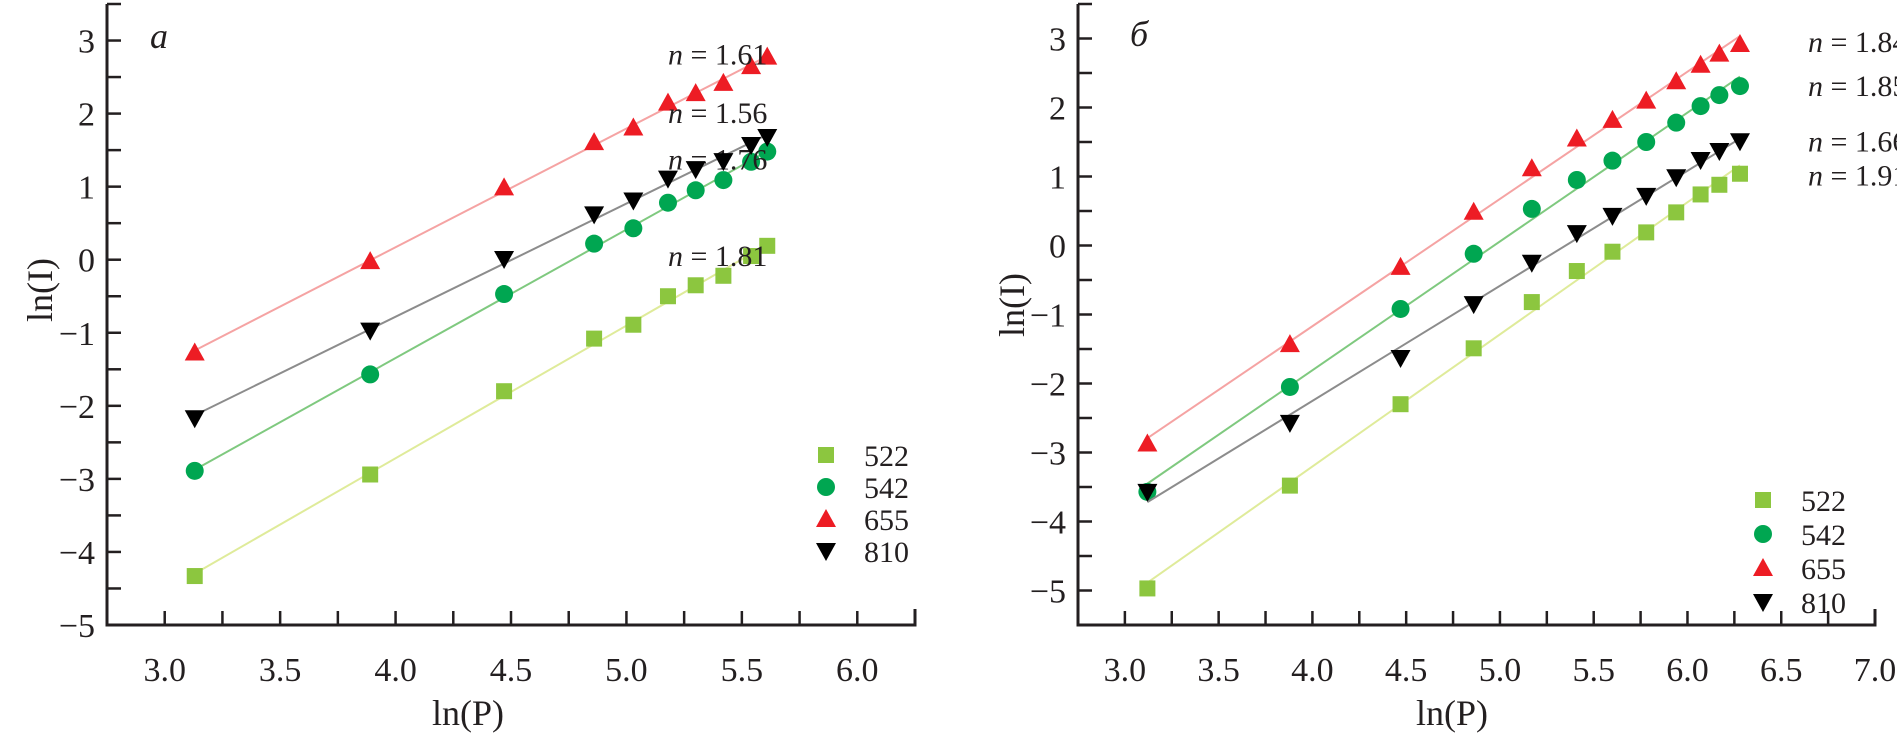 This screenshot has width=1897, height=744. I want to click on x-tick-label: 6.0, so click(857, 670).